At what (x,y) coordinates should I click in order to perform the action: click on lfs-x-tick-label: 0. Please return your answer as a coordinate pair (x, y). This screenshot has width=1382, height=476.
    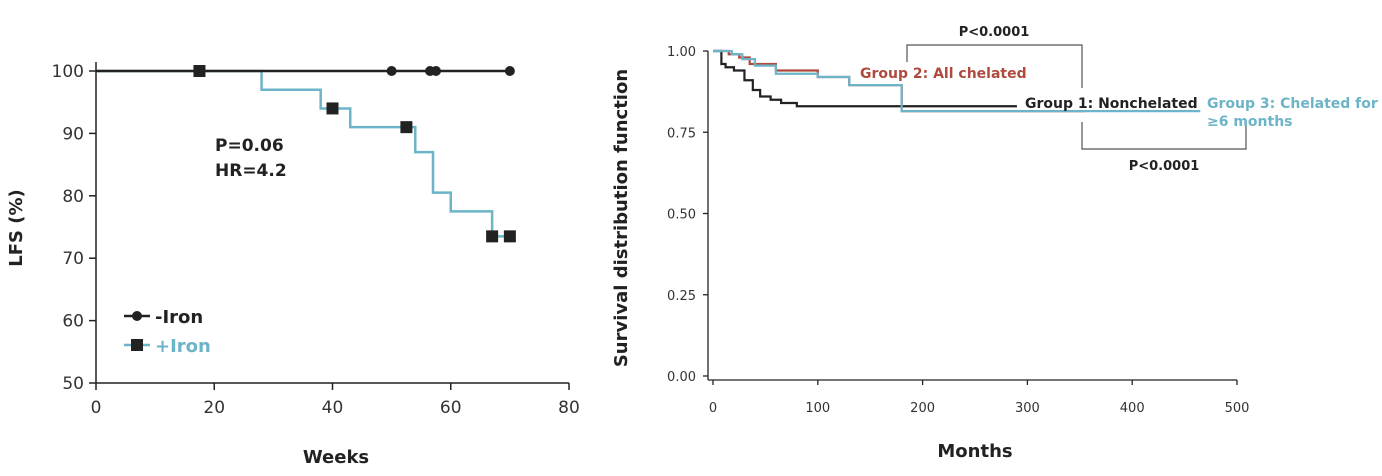
    Looking at the image, I should click on (96, 408).